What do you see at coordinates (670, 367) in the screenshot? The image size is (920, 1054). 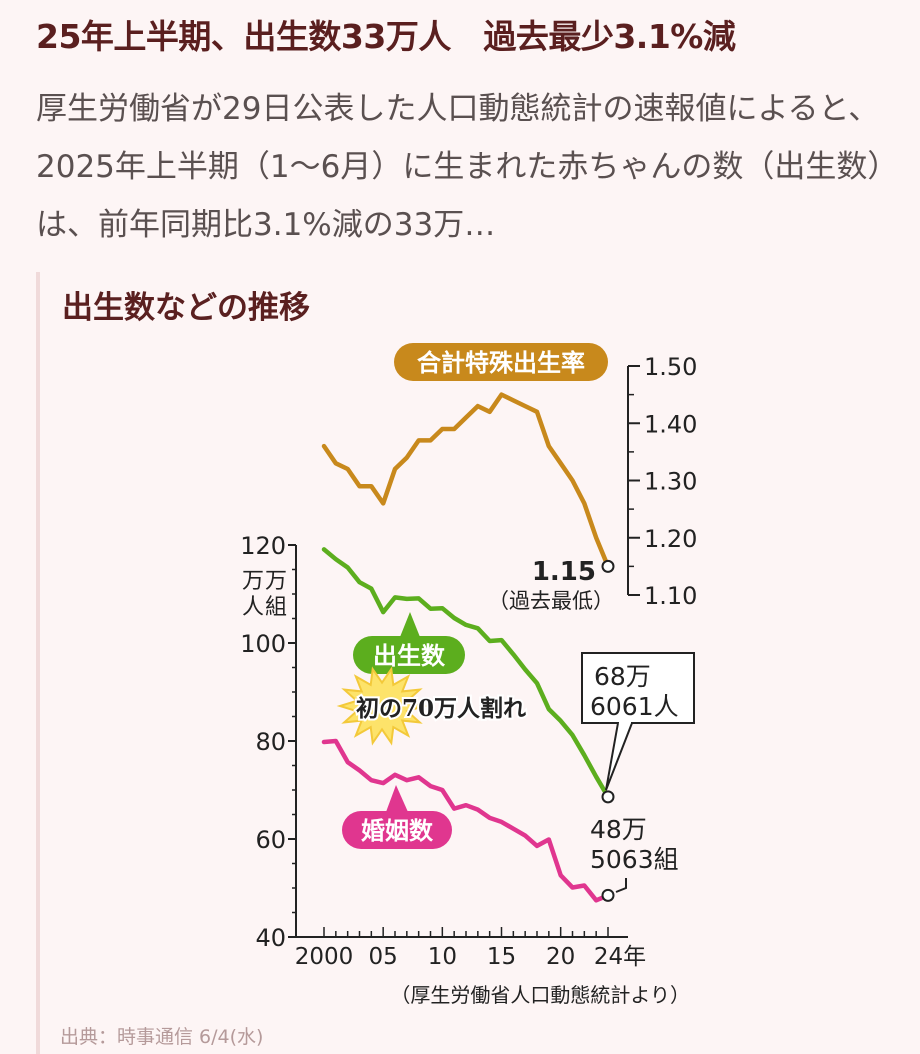 I see `right-axis-tick-label: 1.50` at bounding box center [670, 367].